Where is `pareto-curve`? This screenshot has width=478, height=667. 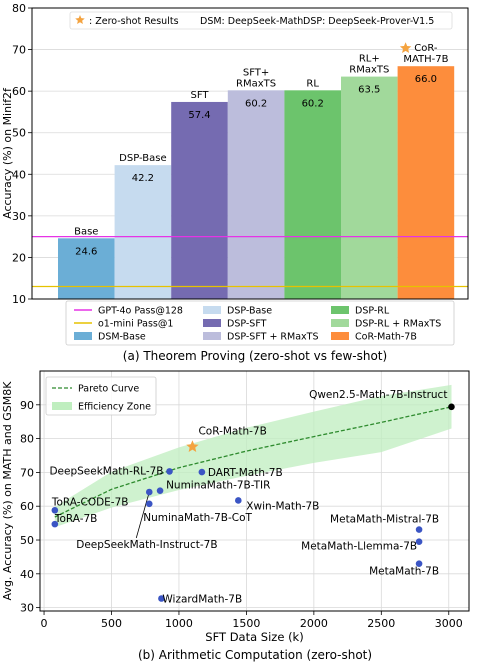 pareto-curve is located at coordinates (253, 462).